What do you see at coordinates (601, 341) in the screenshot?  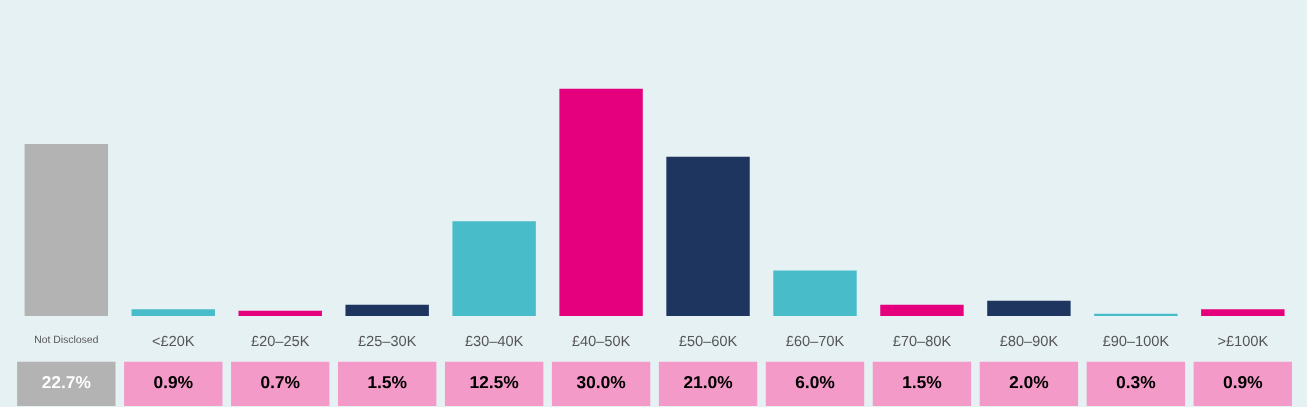 I see `x-tick-label: £40–50K` at bounding box center [601, 341].